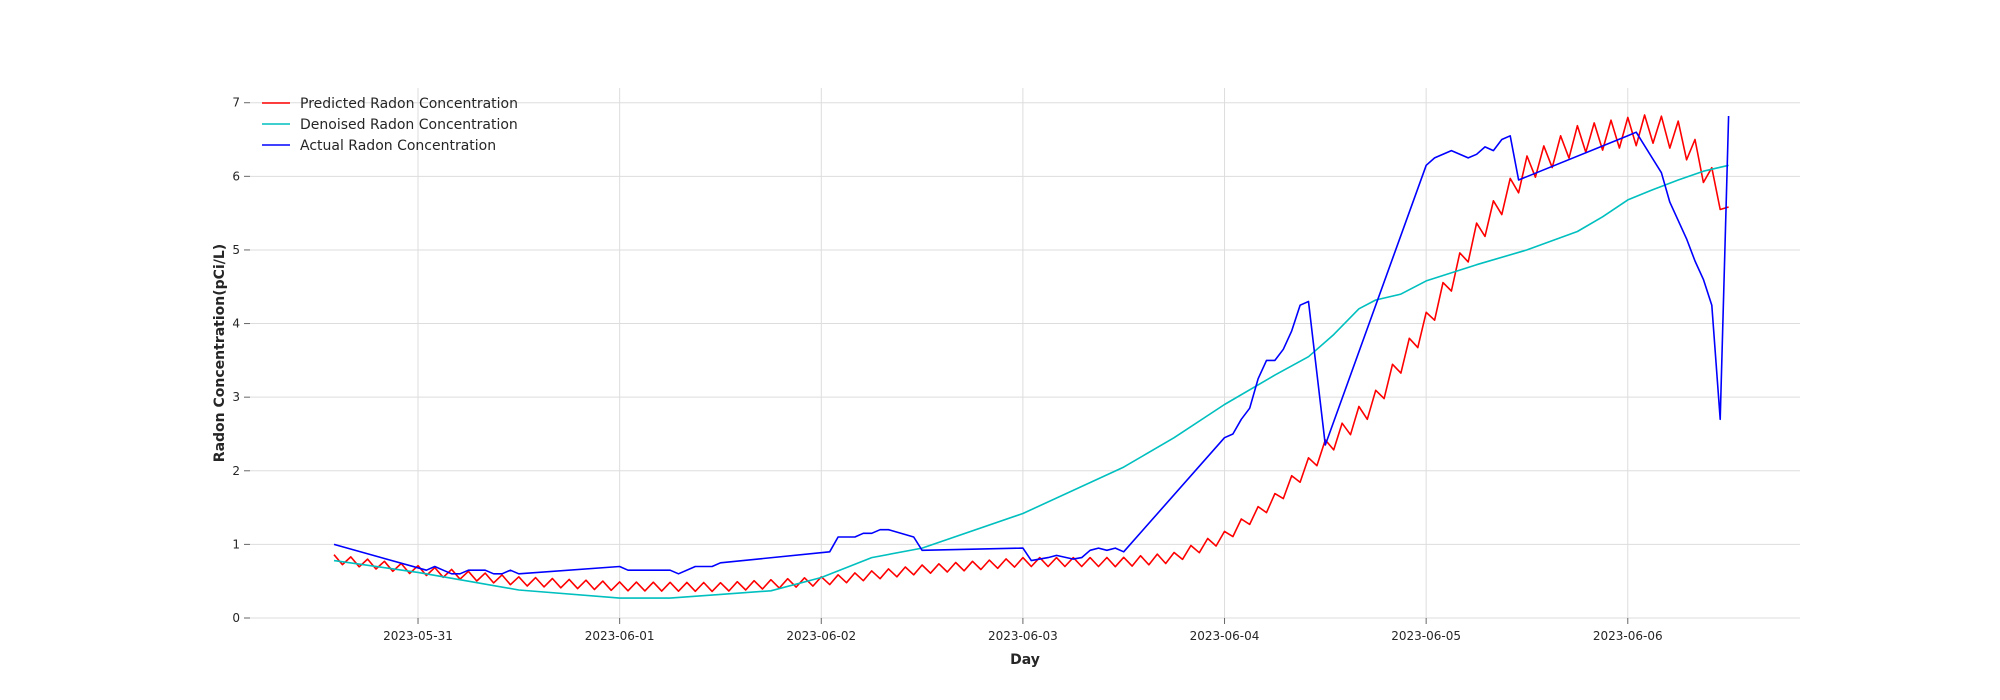  What do you see at coordinates (236, 250) in the screenshot?
I see `y-tick-label: 5` at bounding box center [236, 250].